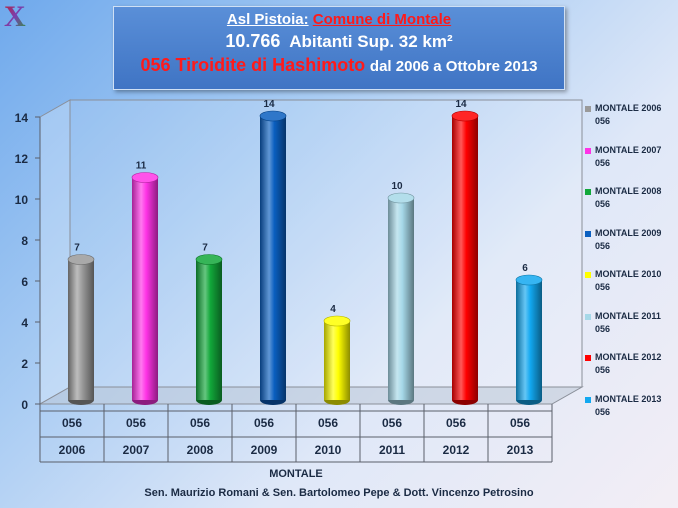 Image resolution: width=678 pixels, height=508 pixels. Describe the element at coordinates (628, 191) in the screenshot. I see `legend-label: MONTALE 2008` at that location.